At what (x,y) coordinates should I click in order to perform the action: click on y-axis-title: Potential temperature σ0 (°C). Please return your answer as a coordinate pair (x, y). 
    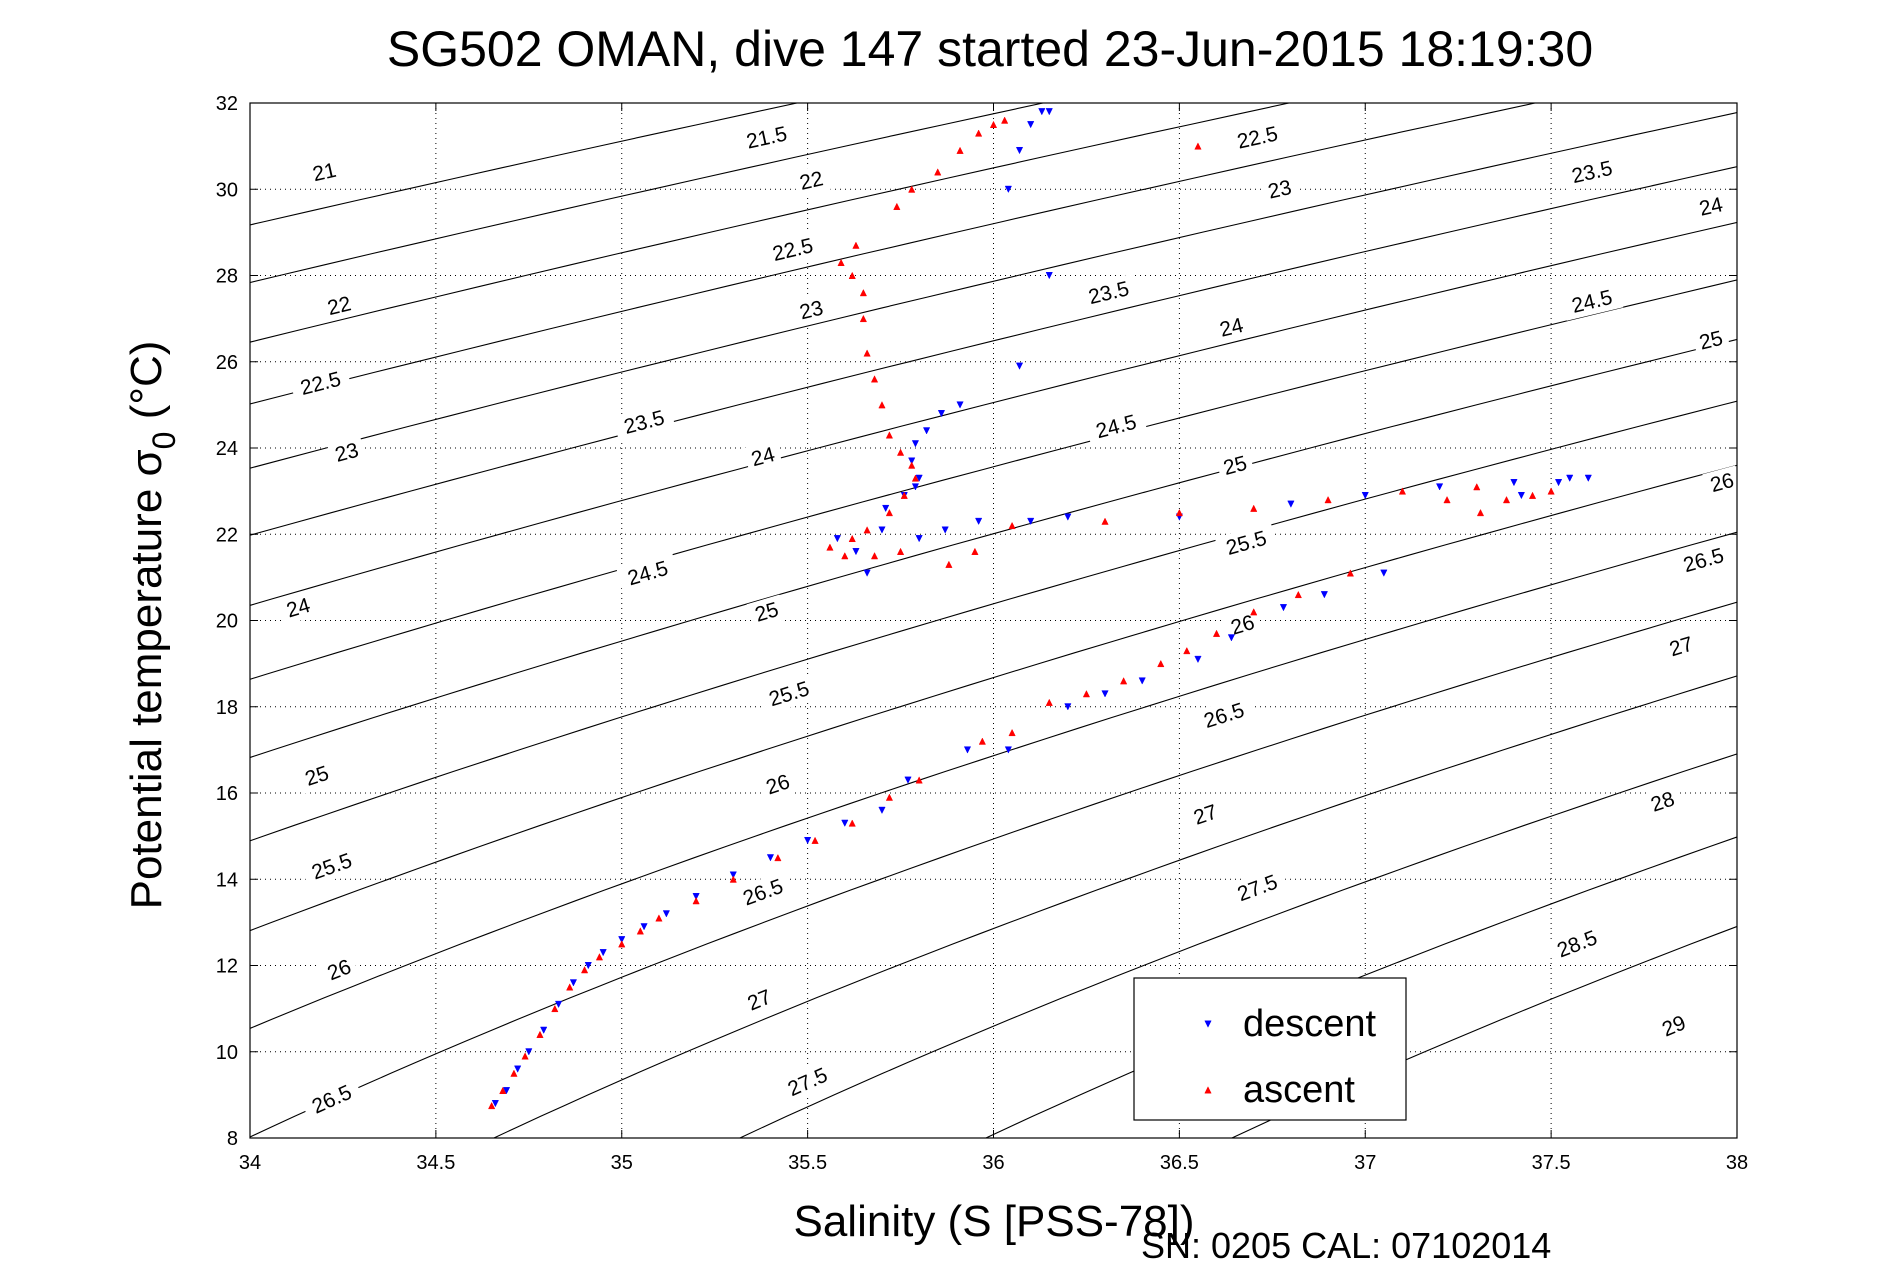
    Looking at the image, I should click on (152, 625).